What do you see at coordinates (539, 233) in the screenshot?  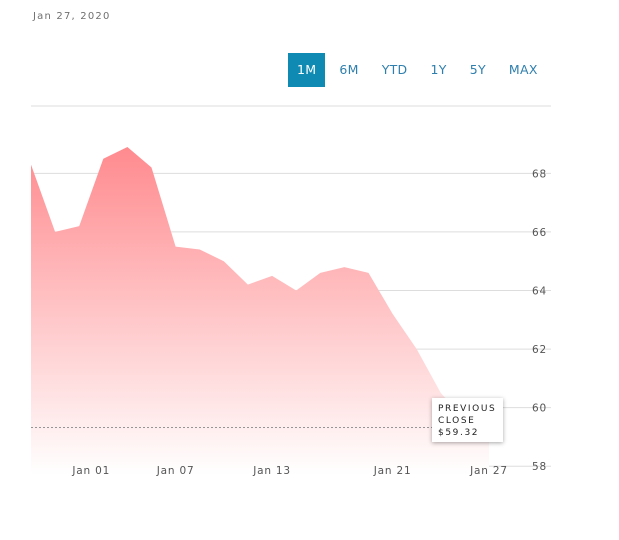 I see `y-tick-label: 66` at bounding box center [539, 233].